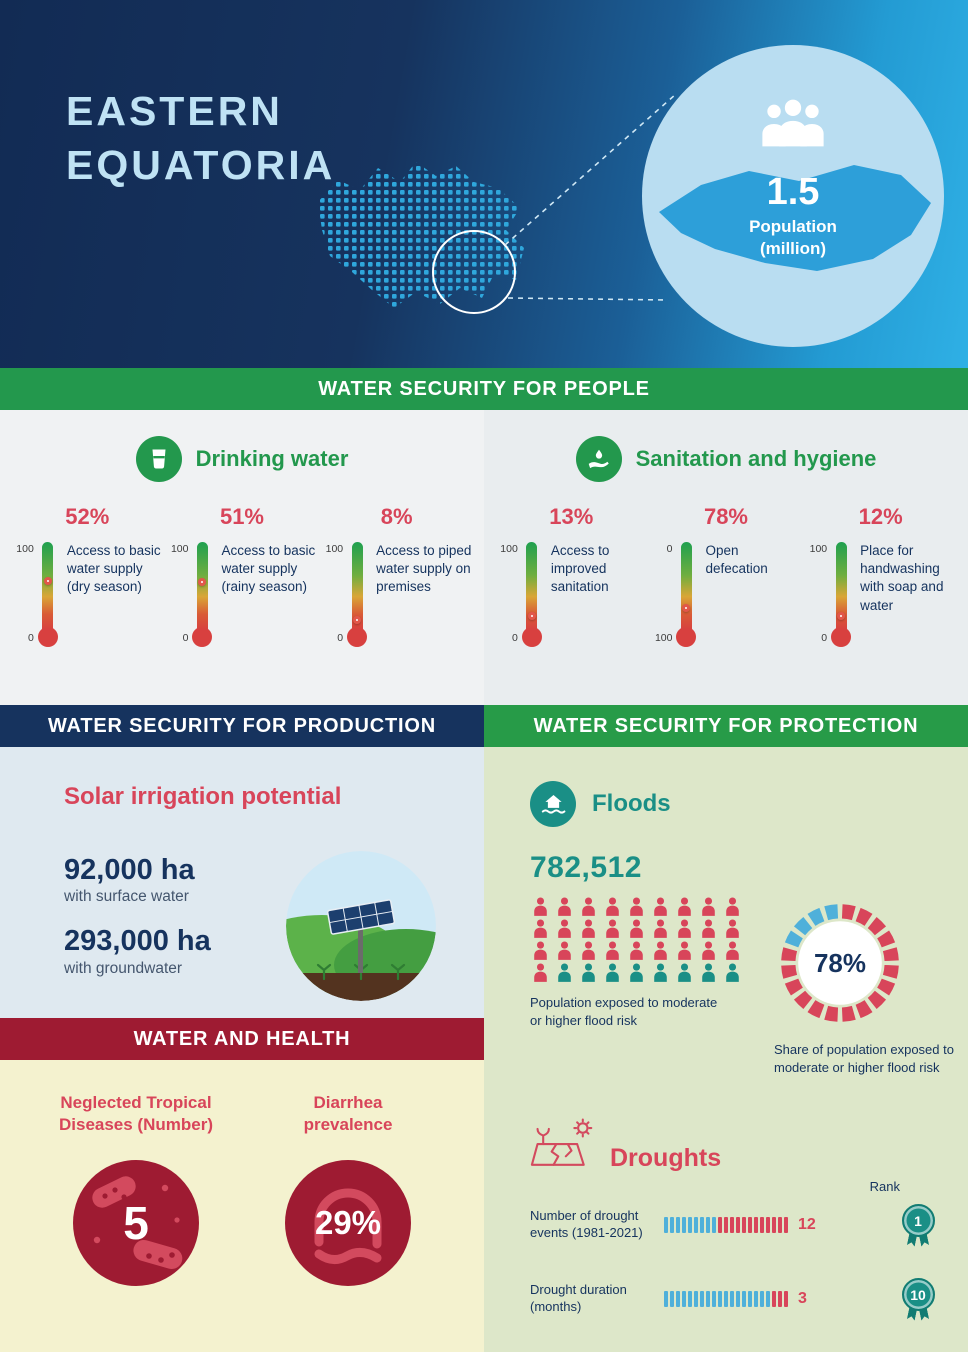 The width and height of the screenshot is (968, 1371). What do you see at coordinates (137, 941) in the screenshot?
I see `groundwater-value: 293,000 ha` at bounding box center [137, 941].